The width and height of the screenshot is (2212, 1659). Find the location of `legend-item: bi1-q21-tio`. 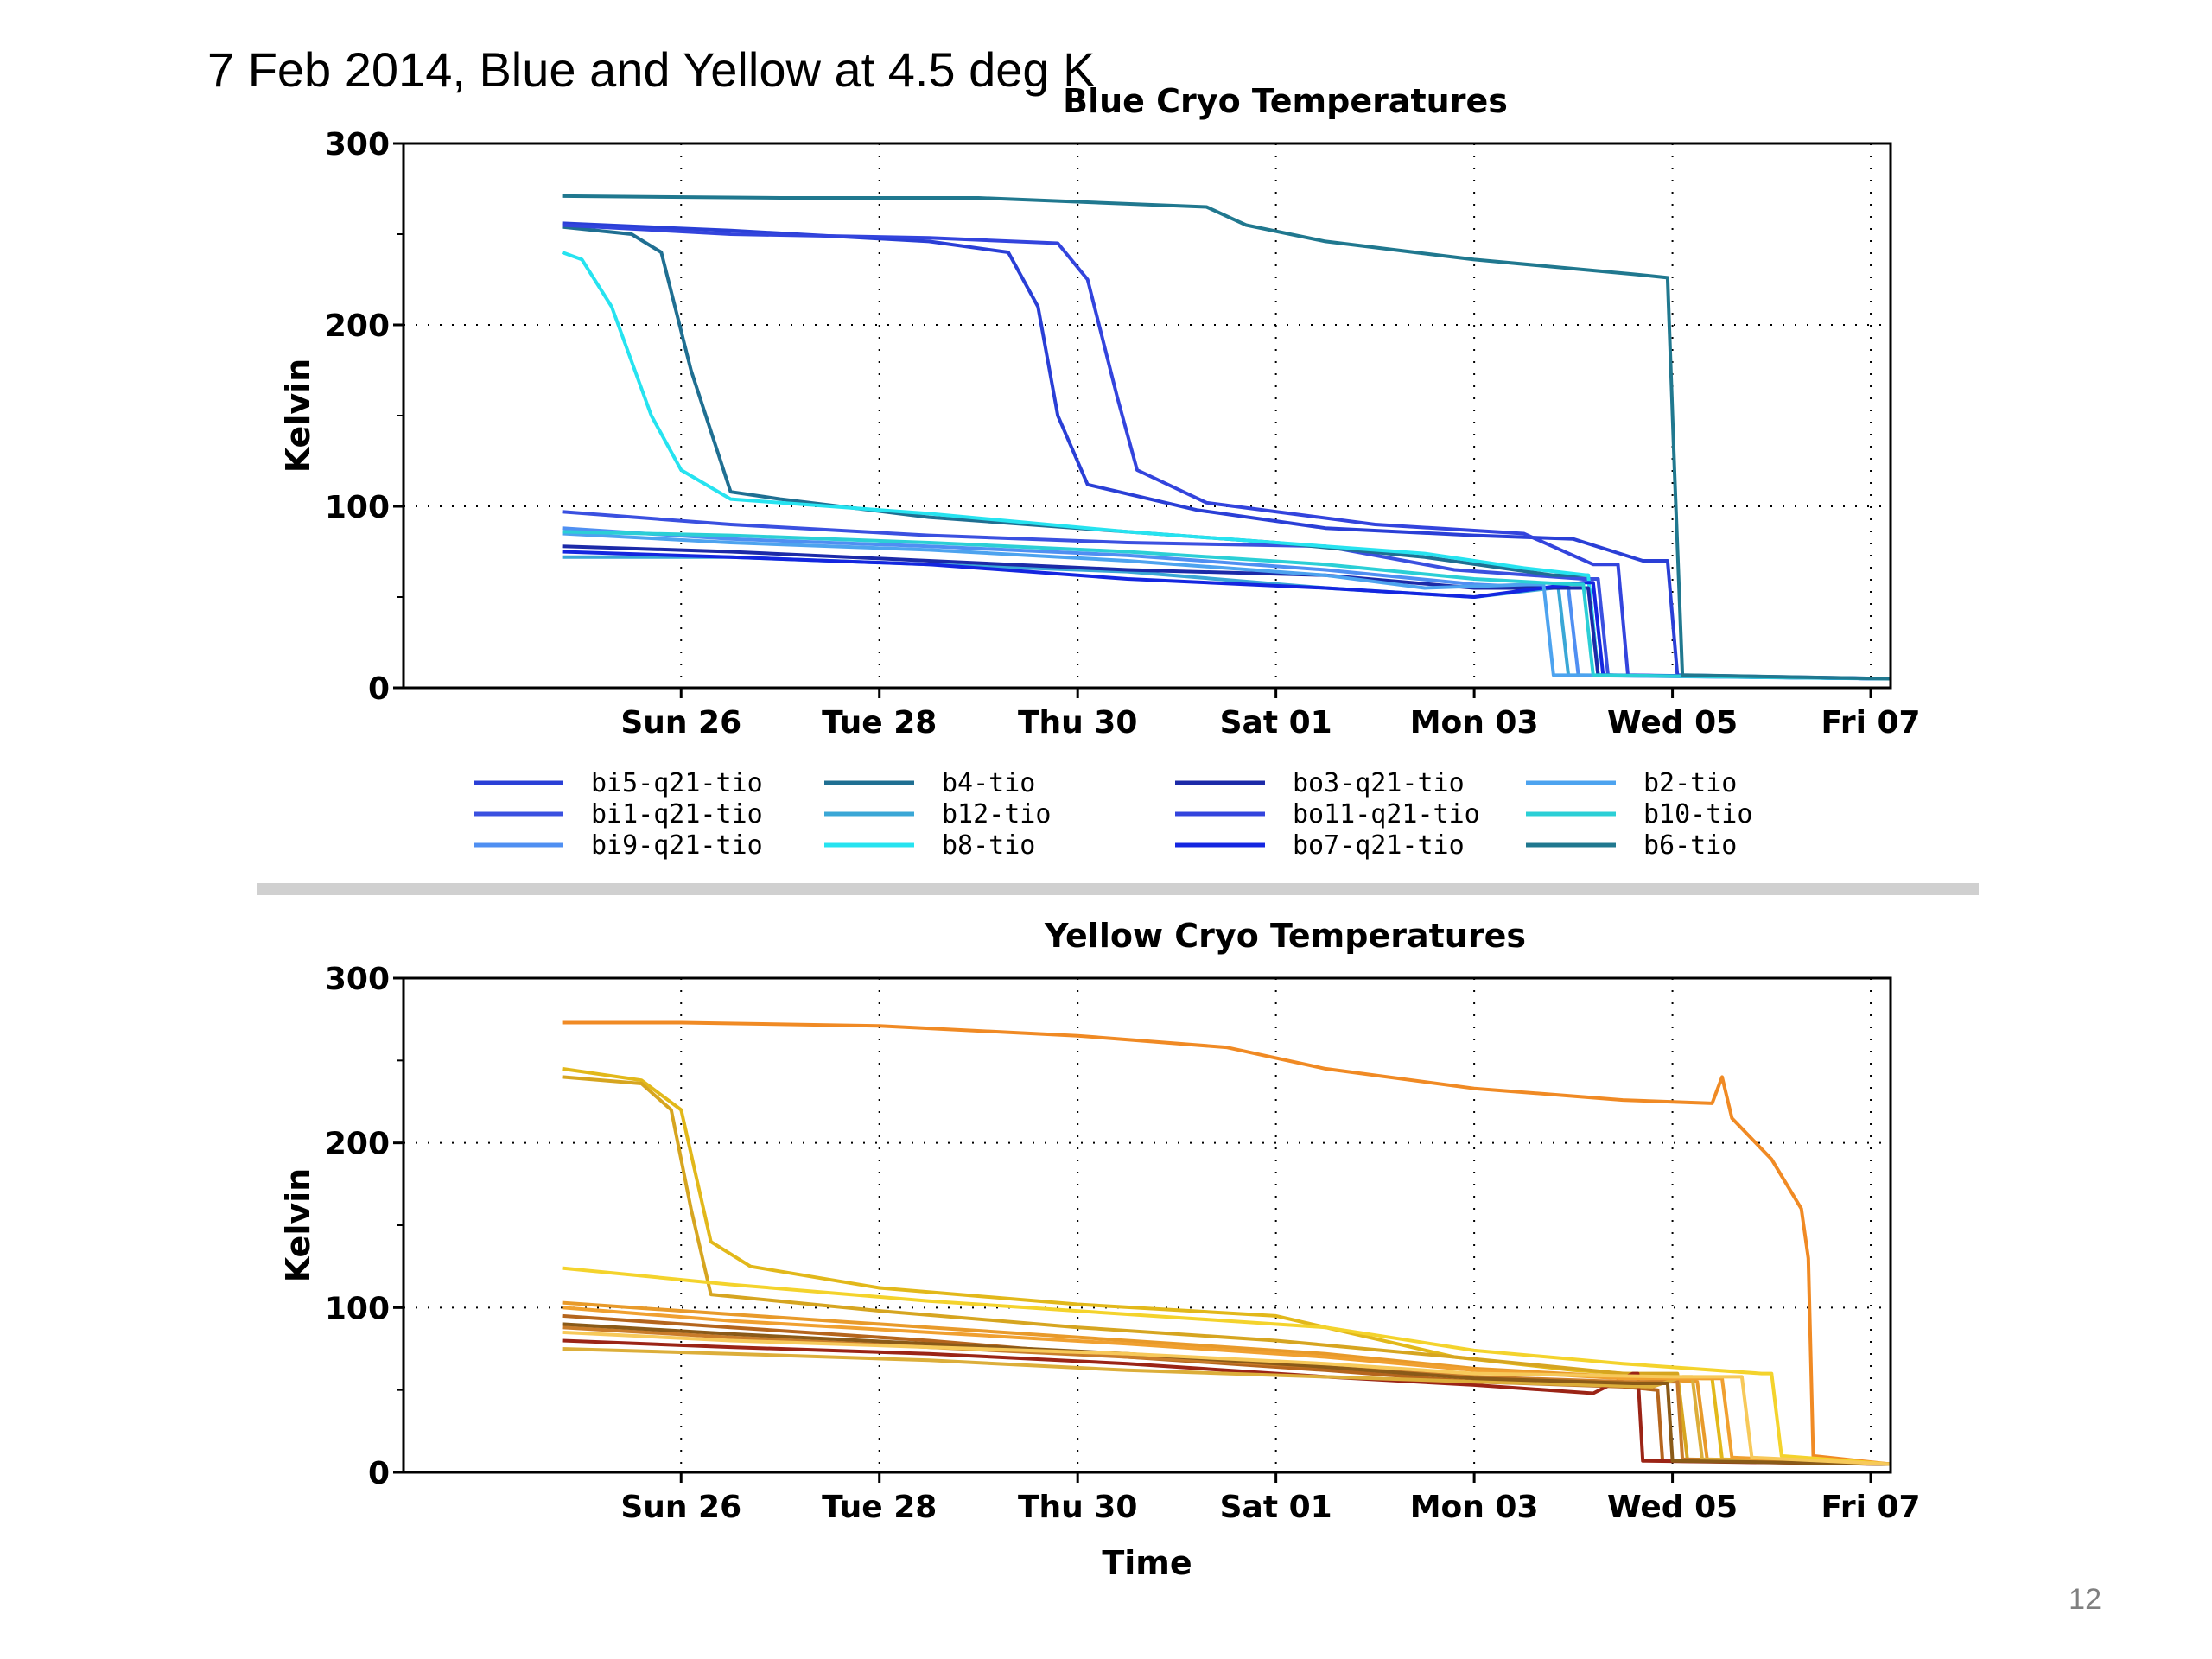

legend-item: bi1-q21-tio is located at coordinates (618, 814).